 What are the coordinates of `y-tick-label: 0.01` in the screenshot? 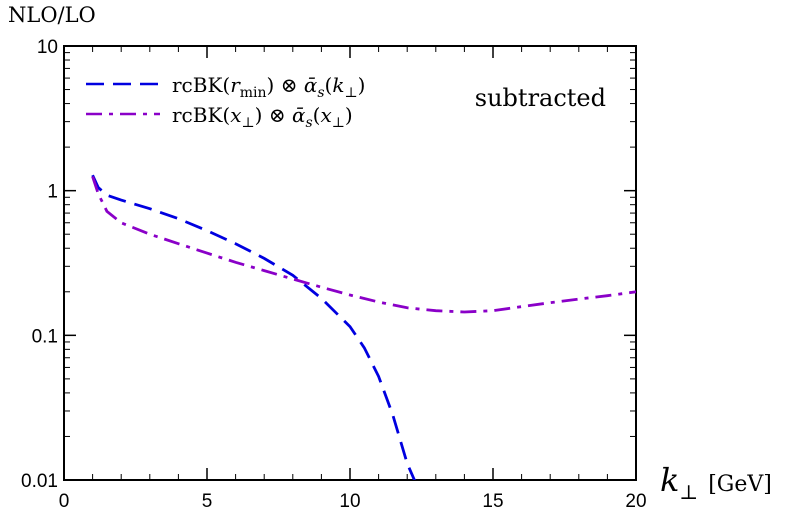 It's located at (39, 481).